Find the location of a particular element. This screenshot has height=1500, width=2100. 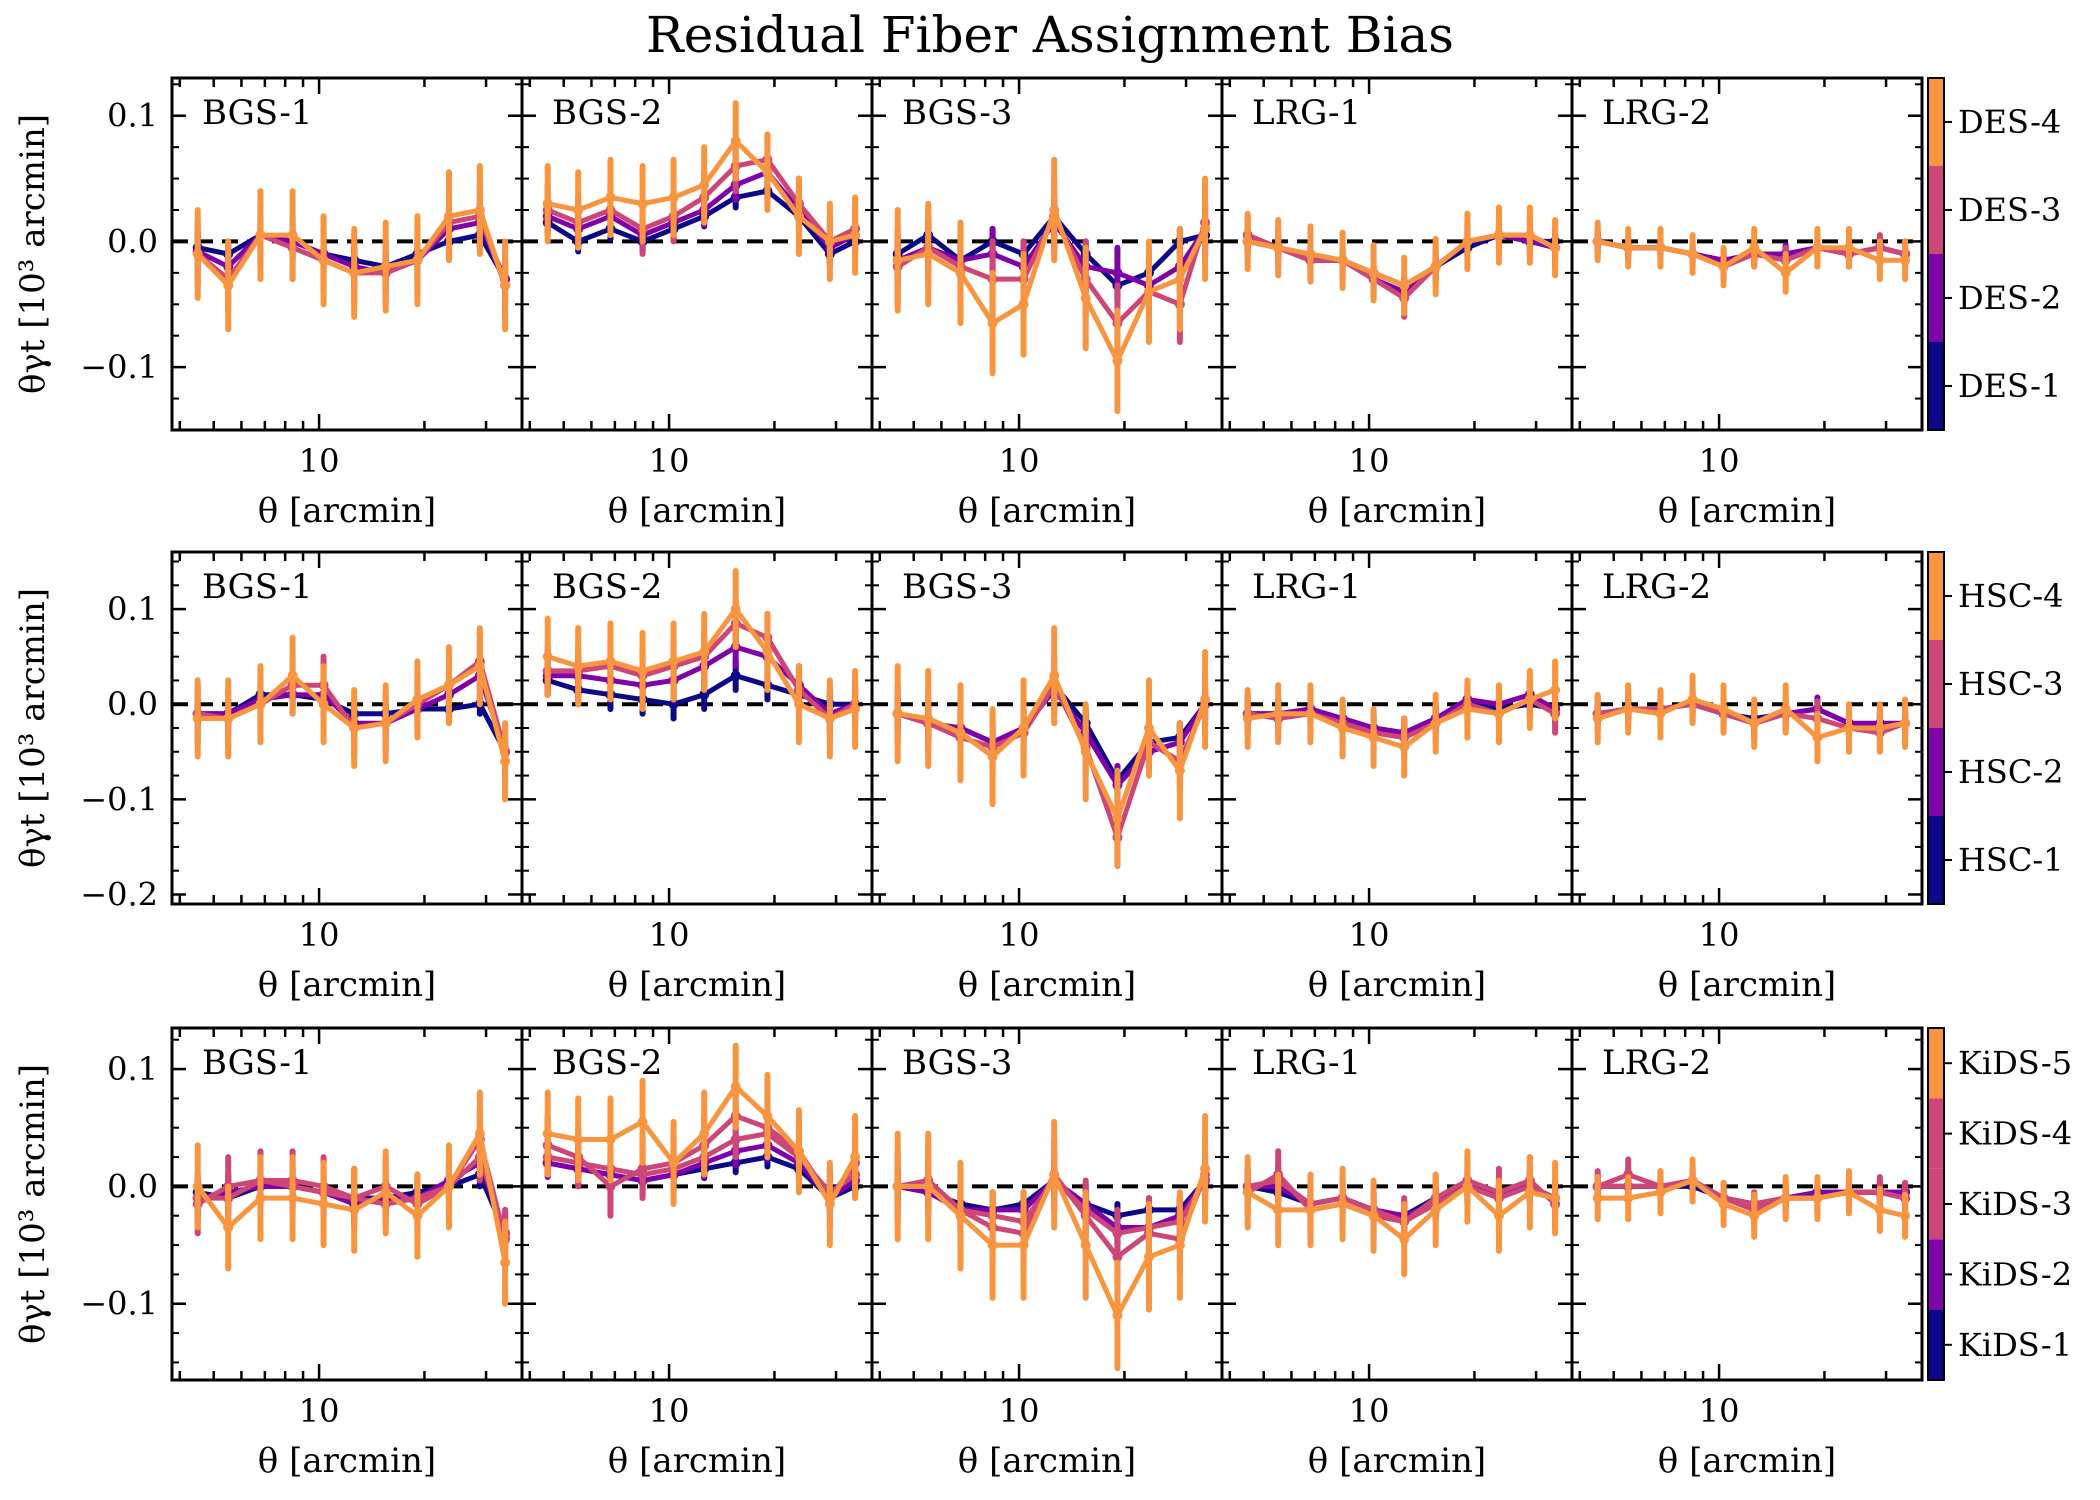

colorbar-label: DES-2 is located at coordinates (2009, 298).